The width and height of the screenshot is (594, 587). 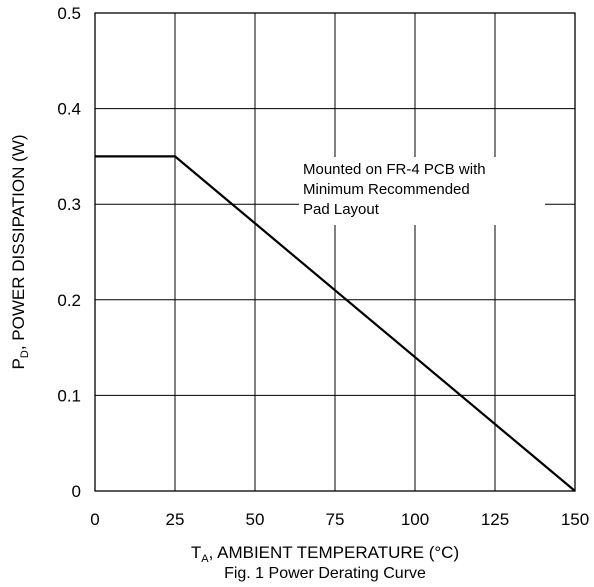 What do you see at coordinates (394, 169) in the screenshot?
I see `annotation-line-1: Mounted on FR-4 PCB with` at bounding box center [394, 169].